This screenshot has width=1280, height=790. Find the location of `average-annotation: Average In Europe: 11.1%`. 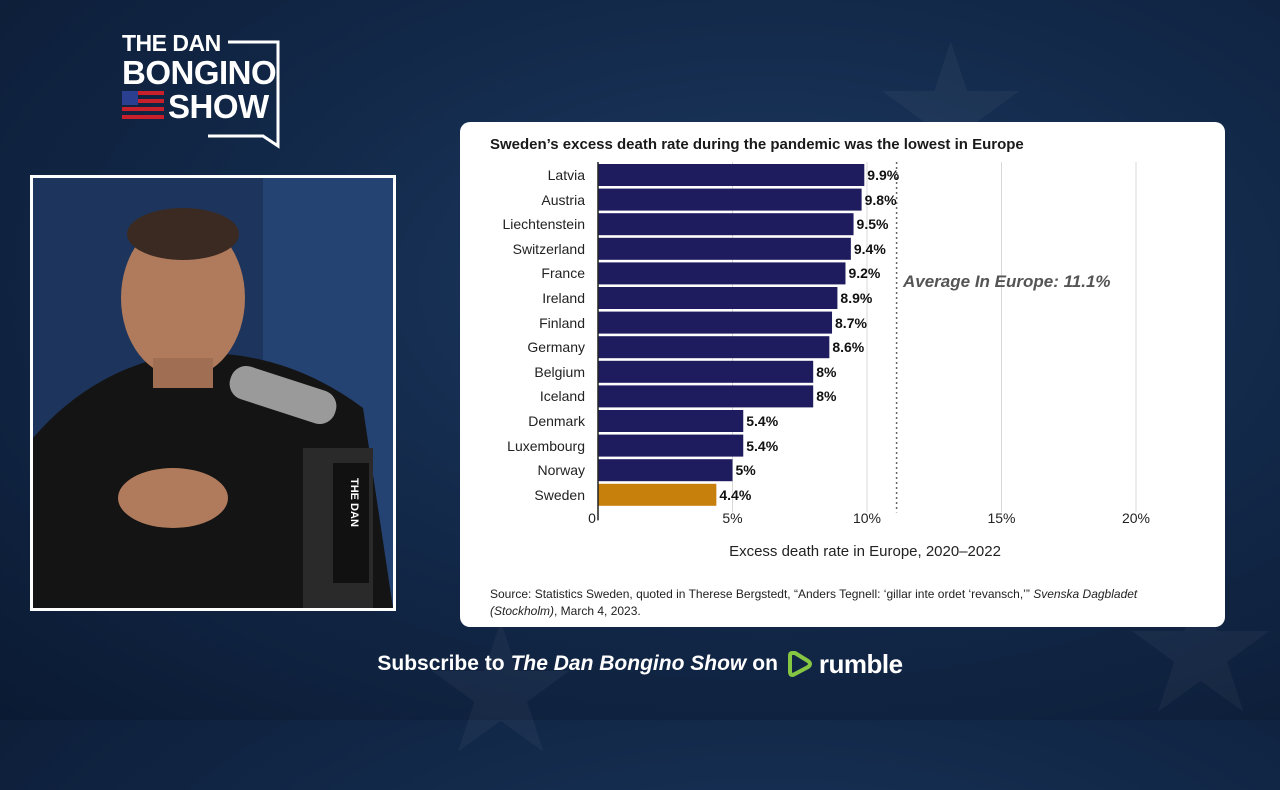

average-annotation: Average In Europe: 11.1% is located at coordinates (1007, 281).